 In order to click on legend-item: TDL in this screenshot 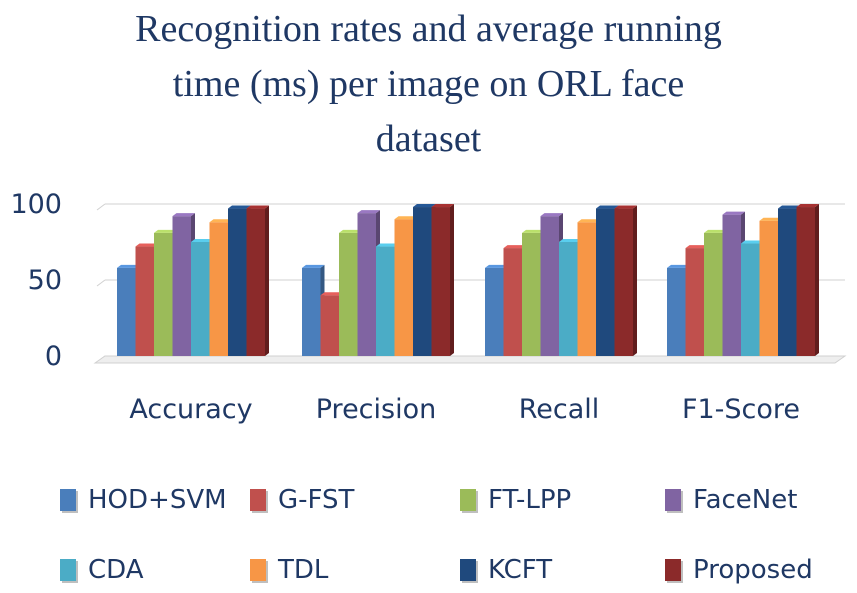, I will do `click(289, 570)`.